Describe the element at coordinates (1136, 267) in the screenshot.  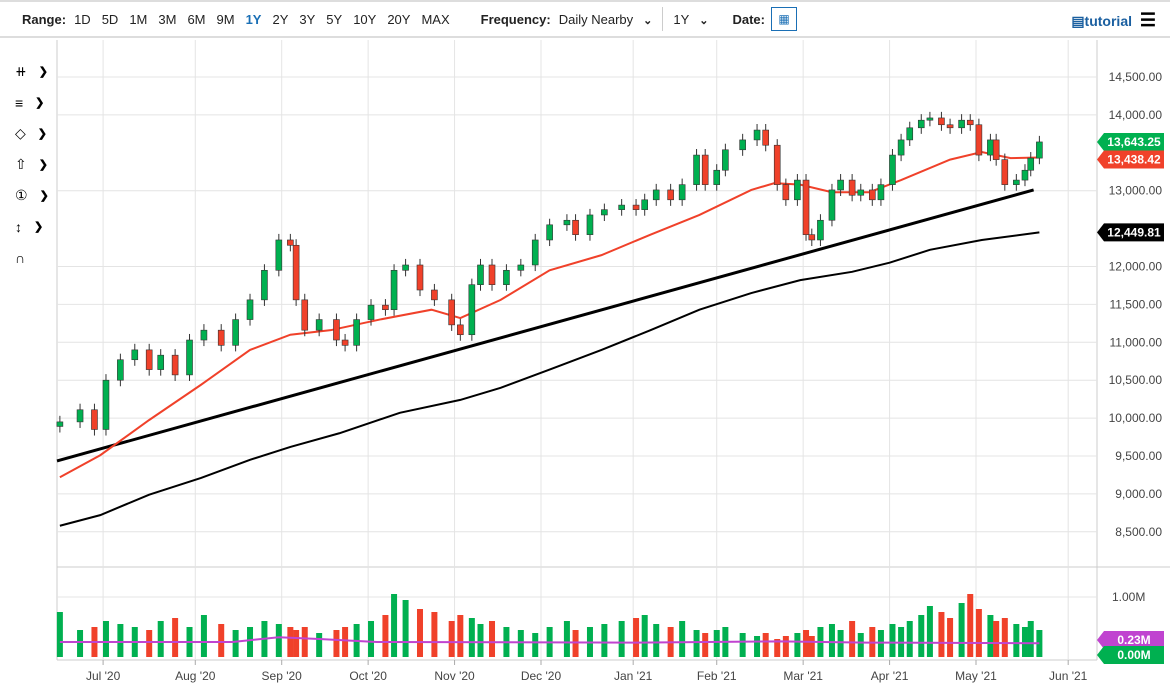
I see `y-tick-label: 12,000.00` at that location.